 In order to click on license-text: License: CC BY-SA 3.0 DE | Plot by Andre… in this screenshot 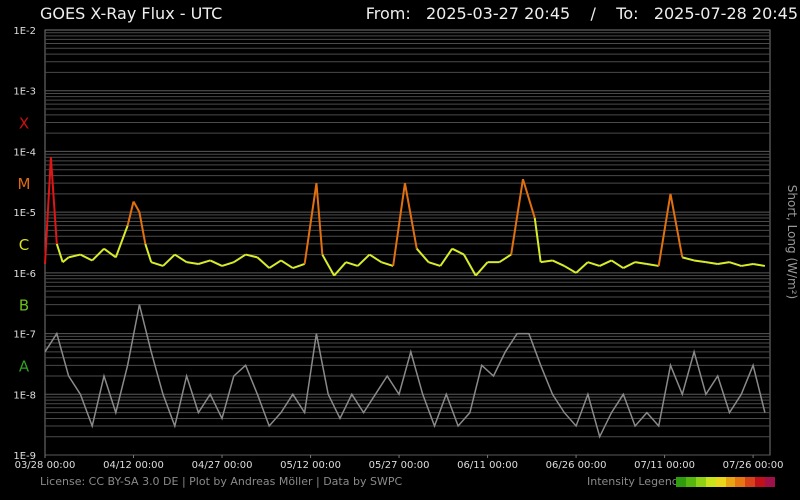, I will do `click(221, 481)`.